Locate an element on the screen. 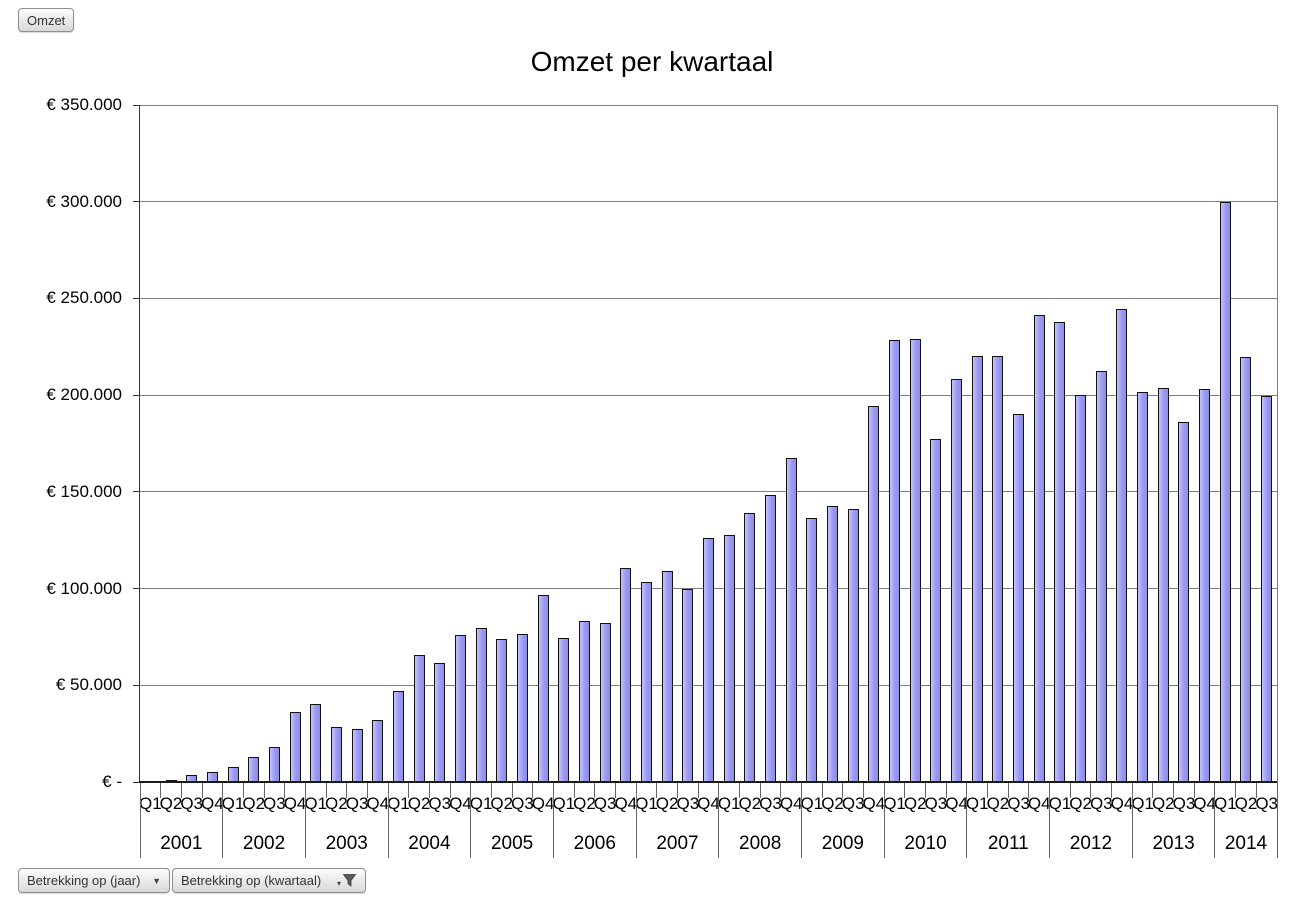 Image resolution: width=1304 pixels, height=918 pixels. year-label: 2003 is located at coordinates (346, 843).